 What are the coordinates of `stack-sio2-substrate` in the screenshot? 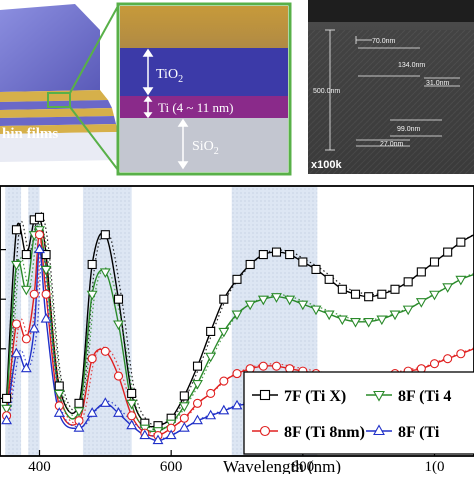 It's located at (60, 147).